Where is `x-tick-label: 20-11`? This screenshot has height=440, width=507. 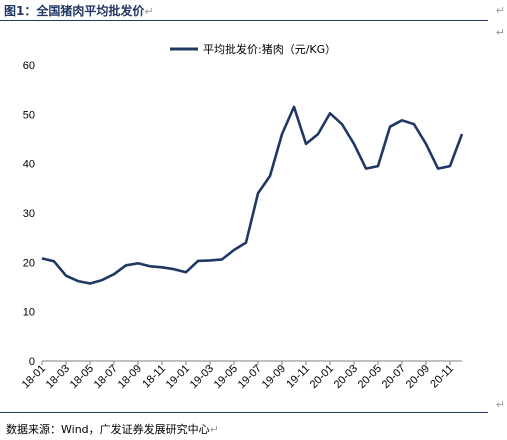
x-tick-label: 20-11 is located at coordinates (442, 377).